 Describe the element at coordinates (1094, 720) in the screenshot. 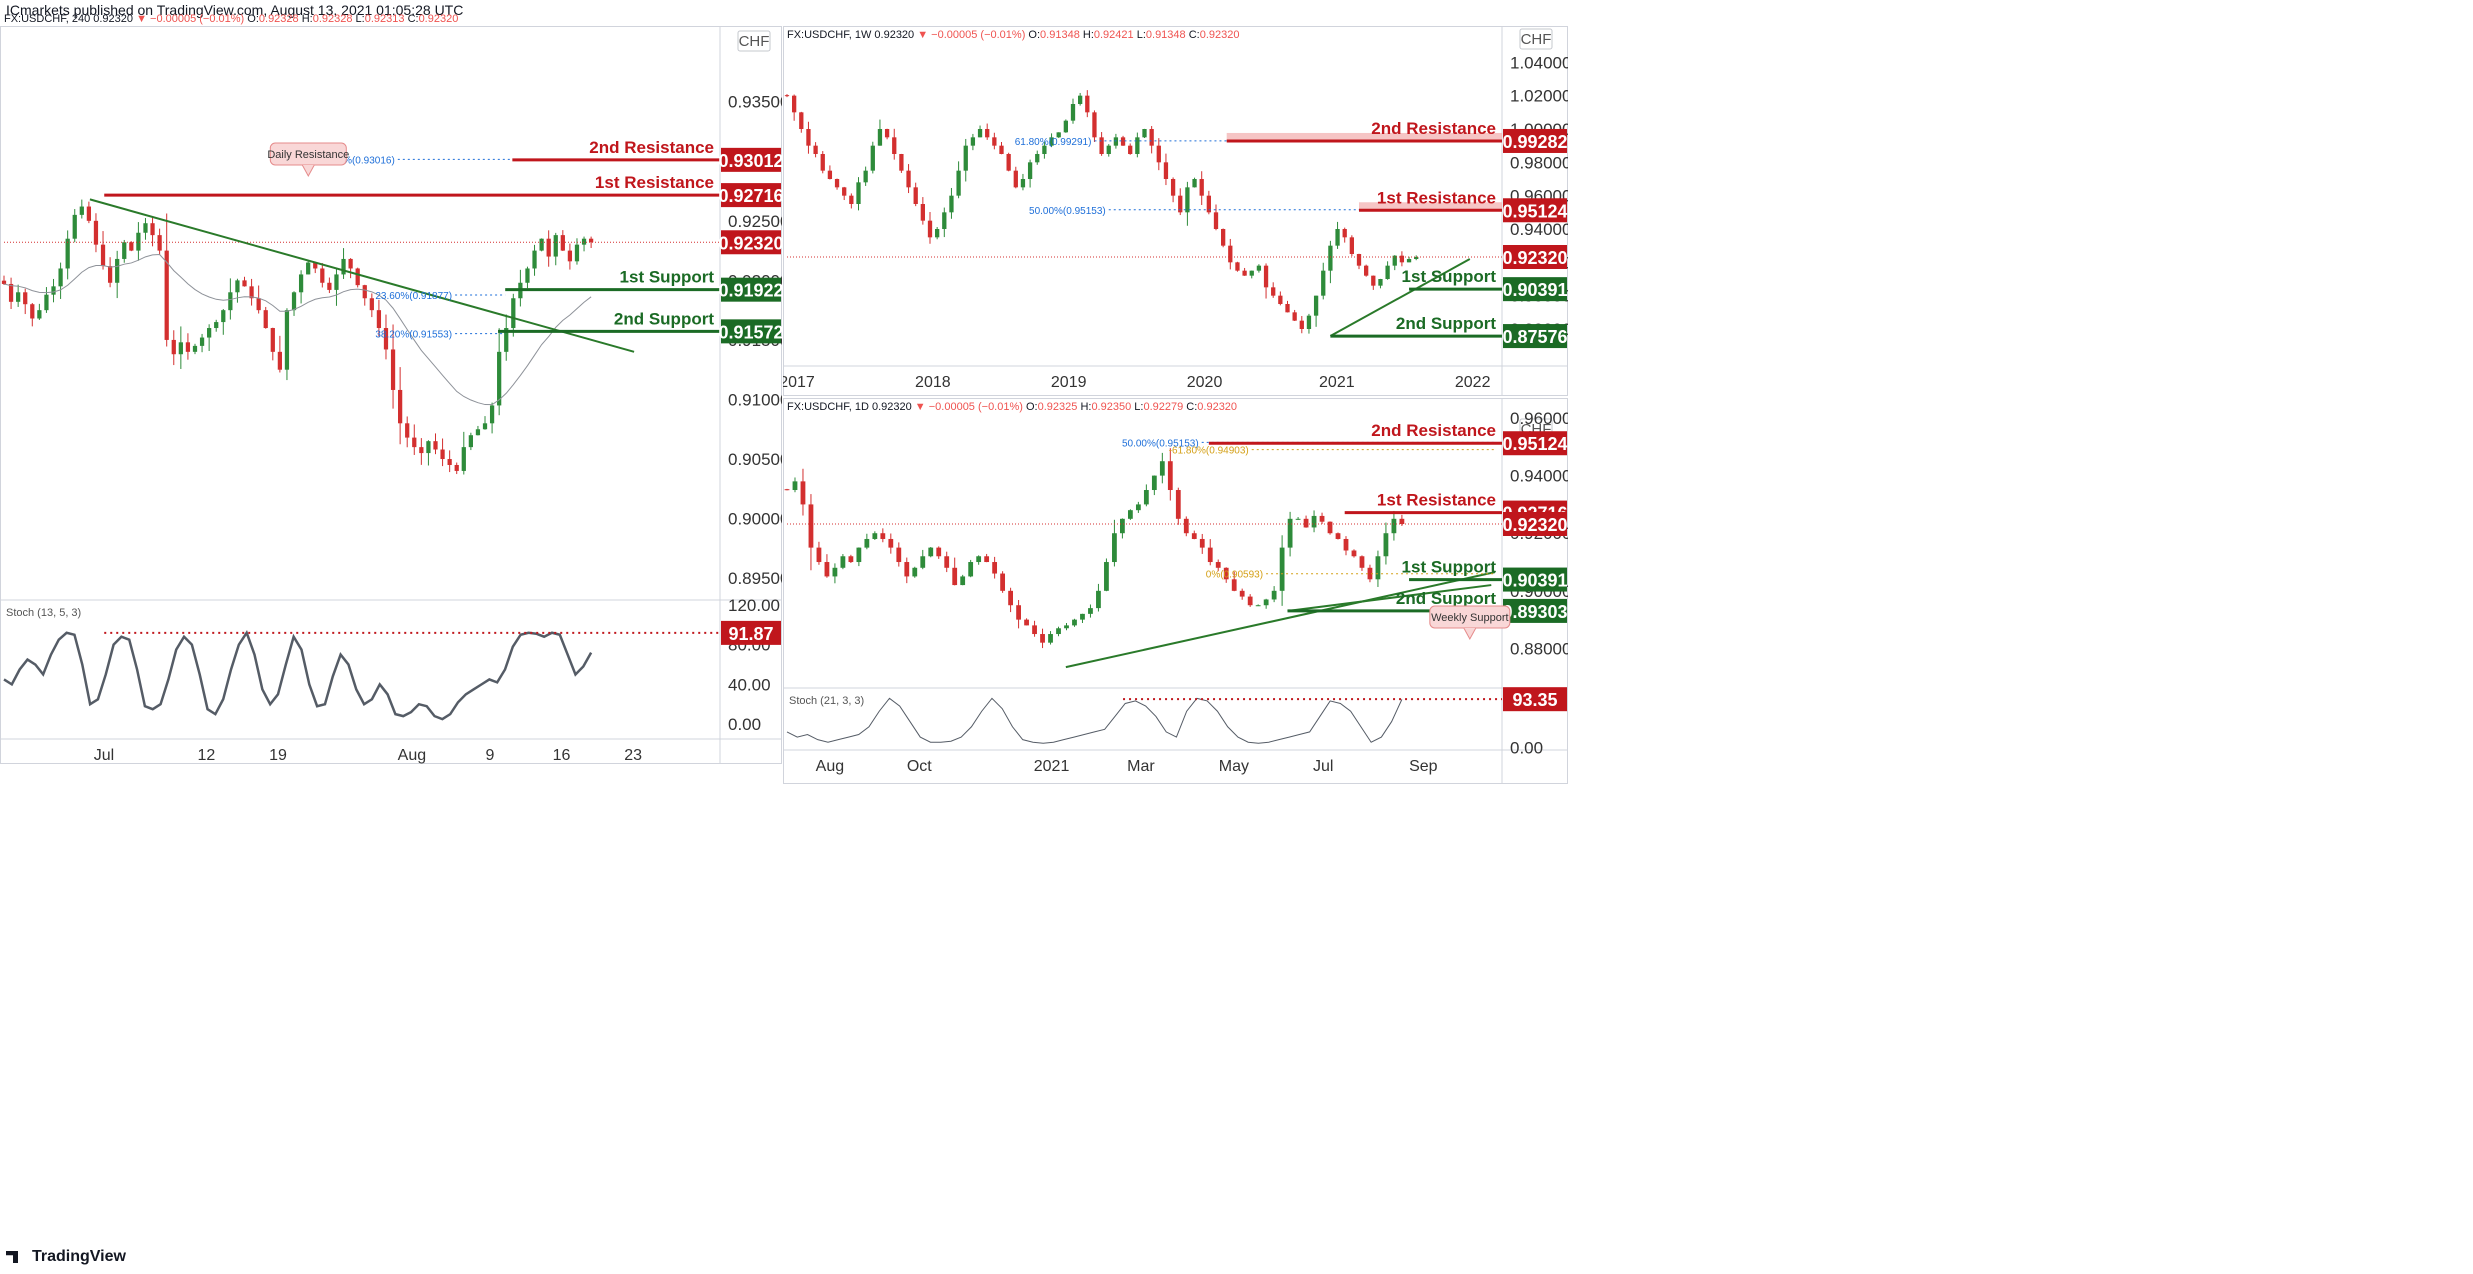

I see `d1-stoch-line` at that location.